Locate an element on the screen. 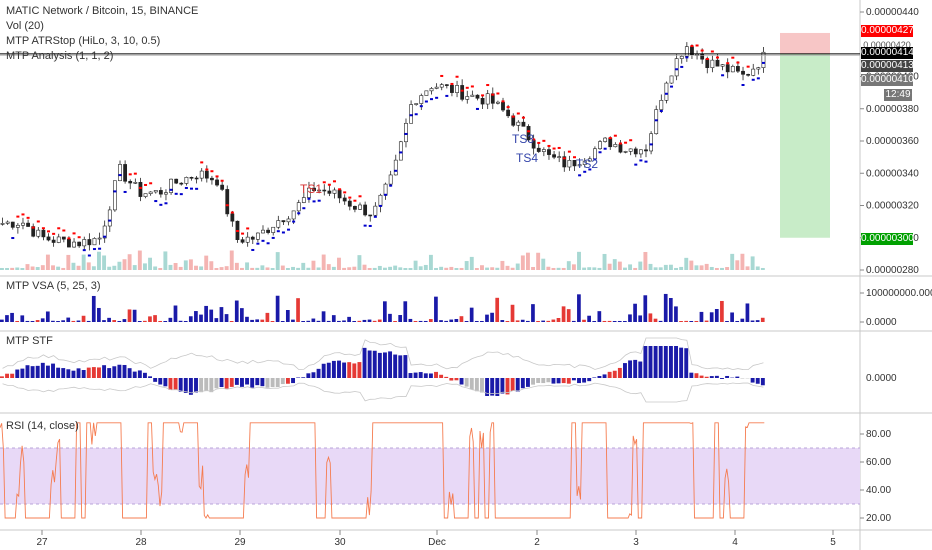 This screenshot has height=550, width=932. vsa-tick-label: 0.0000 is located at coordinates (881, 322).